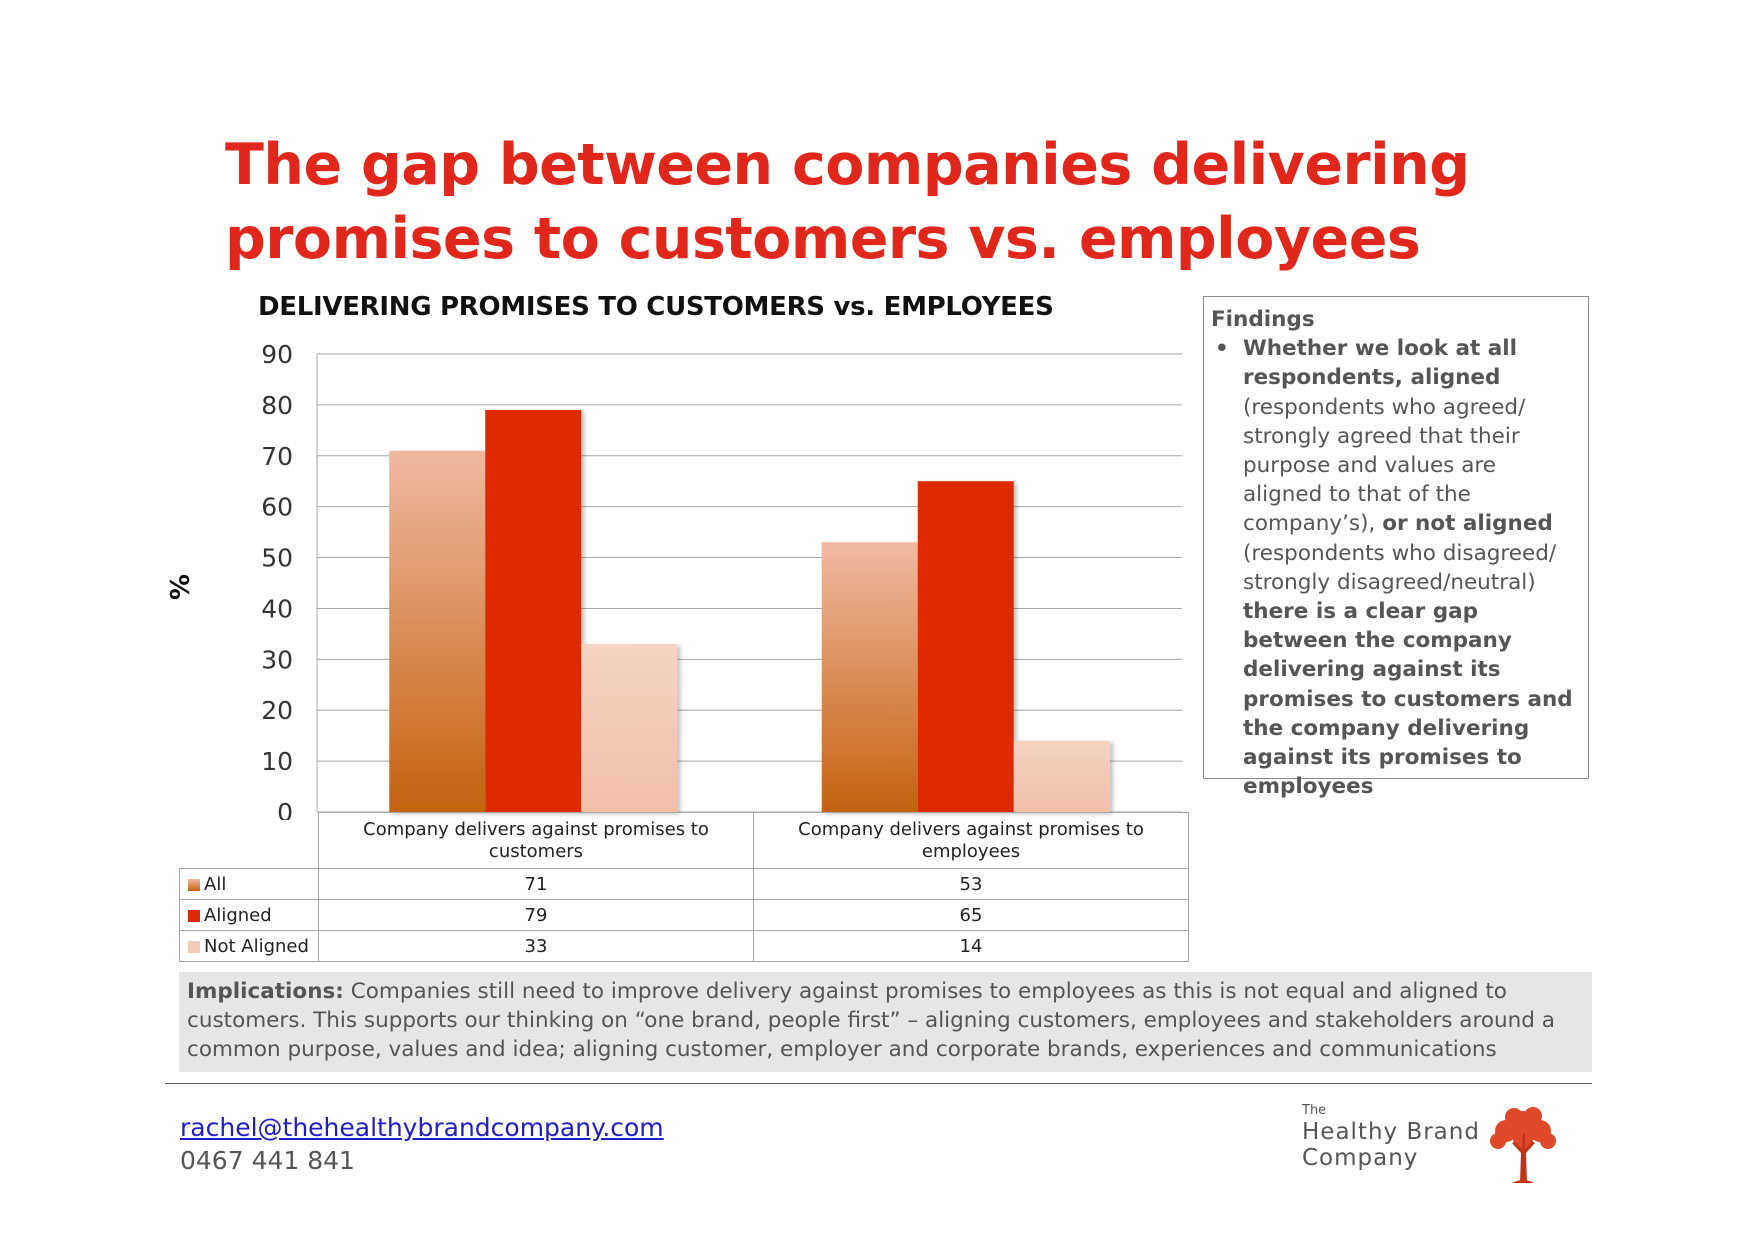 The width and height of the screenshot is (1754, 1239). I want to click on logo-text-the: The, so click(1314, 1110).